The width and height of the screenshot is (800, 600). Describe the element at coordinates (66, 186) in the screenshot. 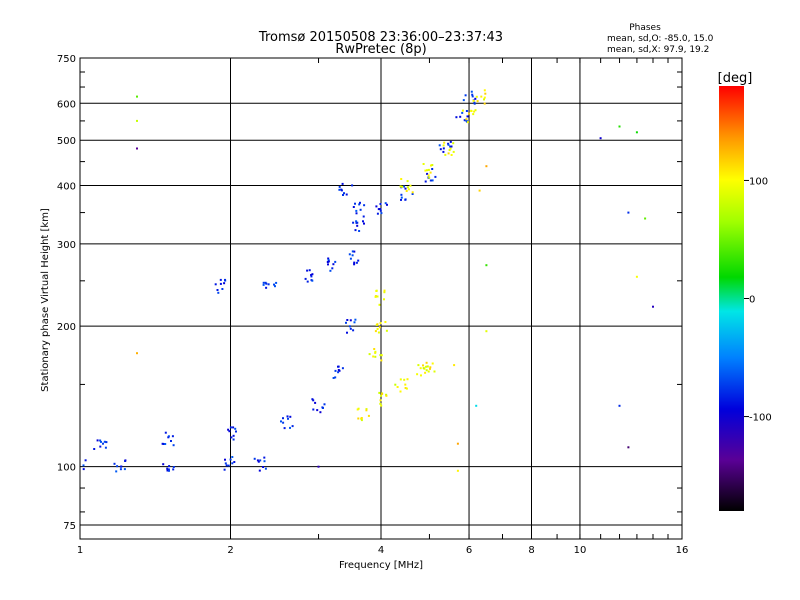

I see `y-tick-label: 400` at that location.